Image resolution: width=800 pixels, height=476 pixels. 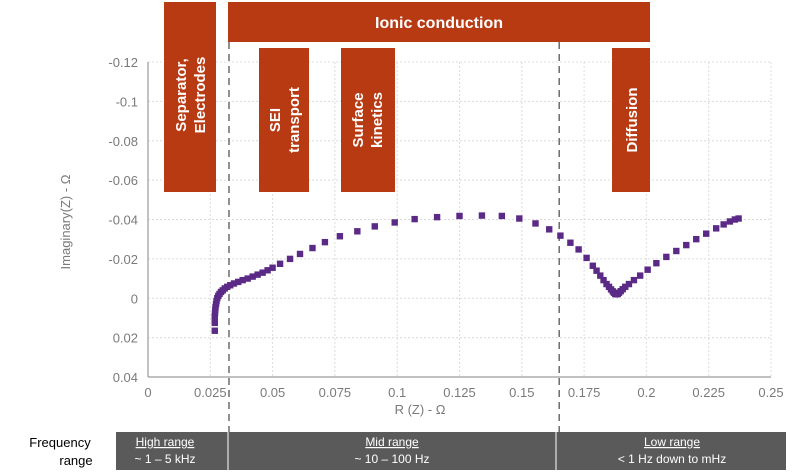 What do you see at coordinates (60, 442) in the screenshot?
I see `frequency-label-line-1: Frequency` at bounding box center [60, 442].